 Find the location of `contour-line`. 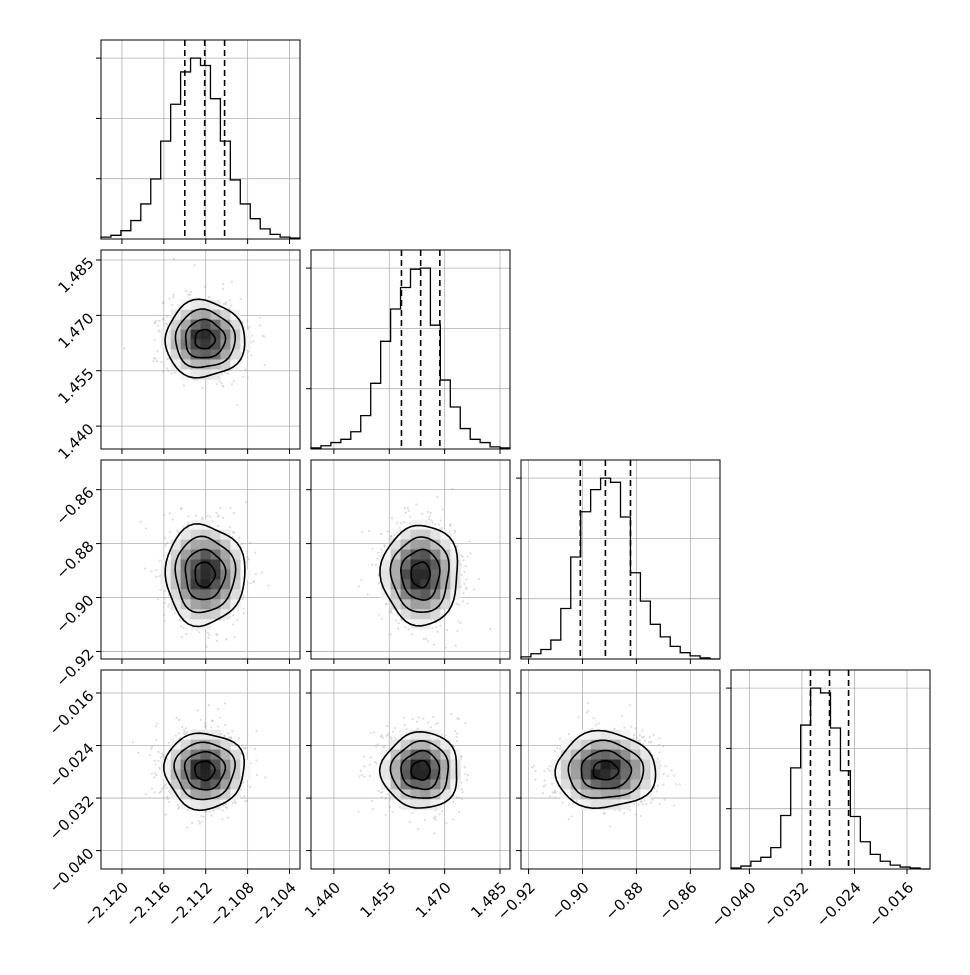

contour-line is located at coordinates (419, 575).